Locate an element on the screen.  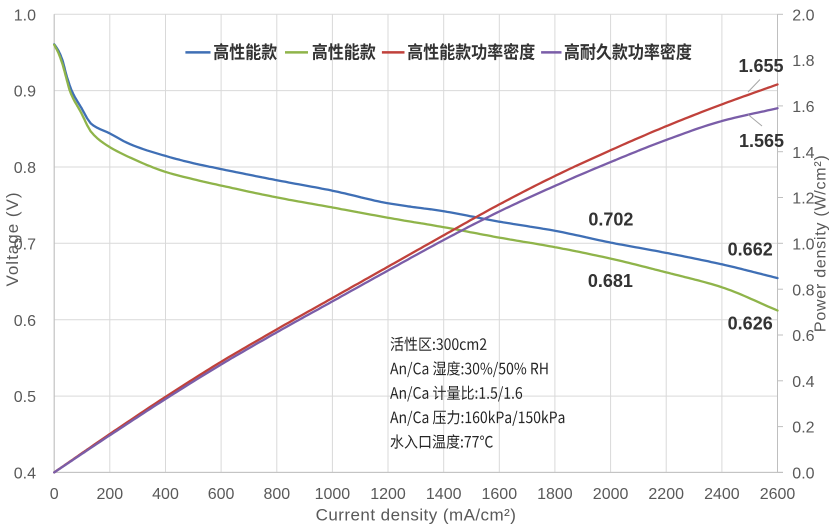
svg-text: 1600 is located at coordinates (500, 494).